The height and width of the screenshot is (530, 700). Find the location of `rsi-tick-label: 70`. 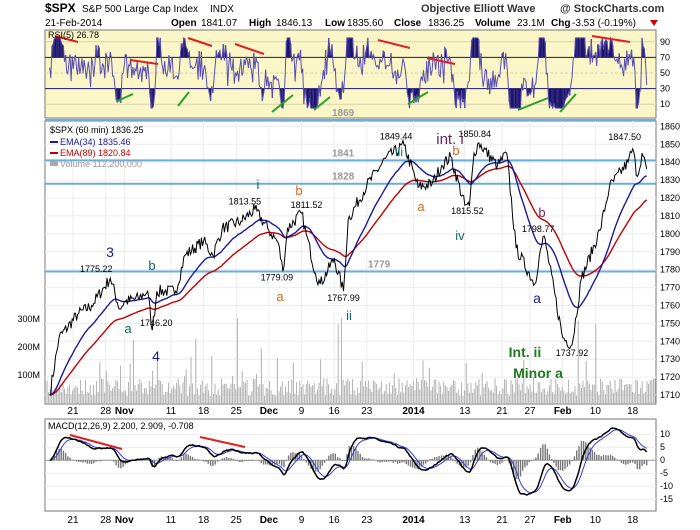

rsi-tick-label: 70 is located at coordinates (665, 57).